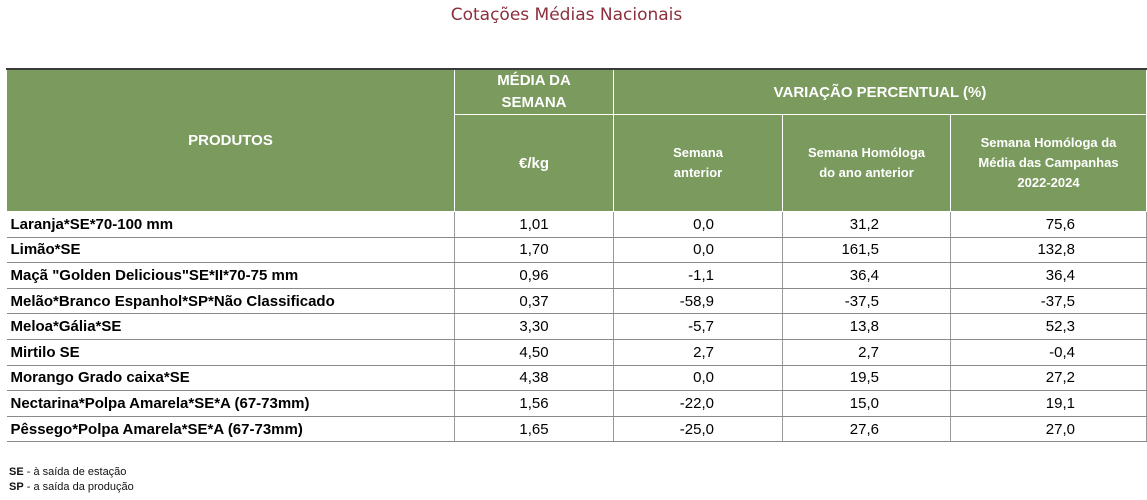 This screenshot has height=500, width=1147. Describe the element at coordinates (698, 172) in the screenshot. I see `header-sem-ant-line2: anterior` at that location.